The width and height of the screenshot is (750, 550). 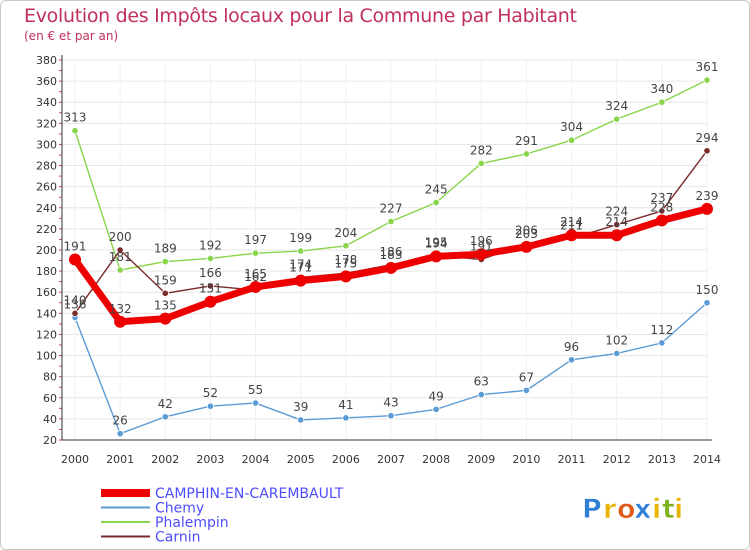 I want to click on x-tick-label: 2003, so click(x=210, y=459).